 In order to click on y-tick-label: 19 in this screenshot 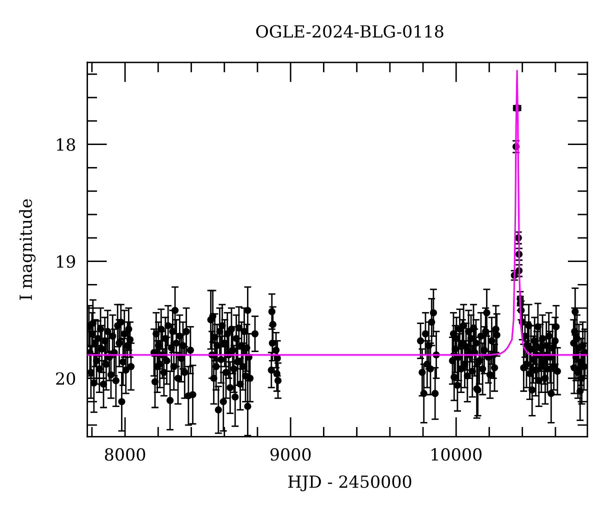, I will do `click(66, 261)`.